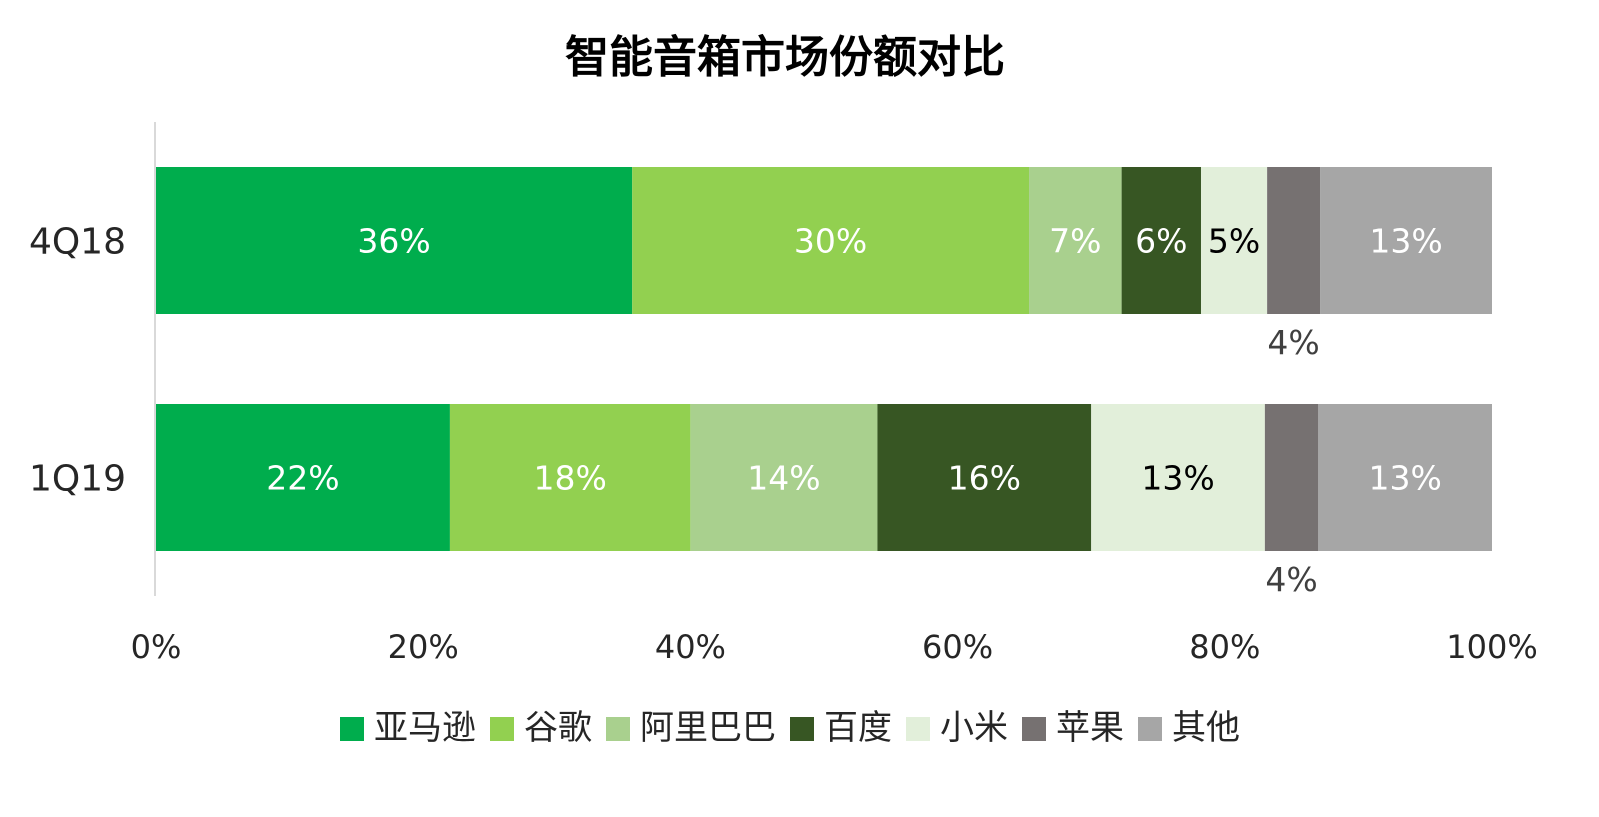 This screenshot has height=817, width=1599. I want to click on data-label: 22%, so click(302, 478).